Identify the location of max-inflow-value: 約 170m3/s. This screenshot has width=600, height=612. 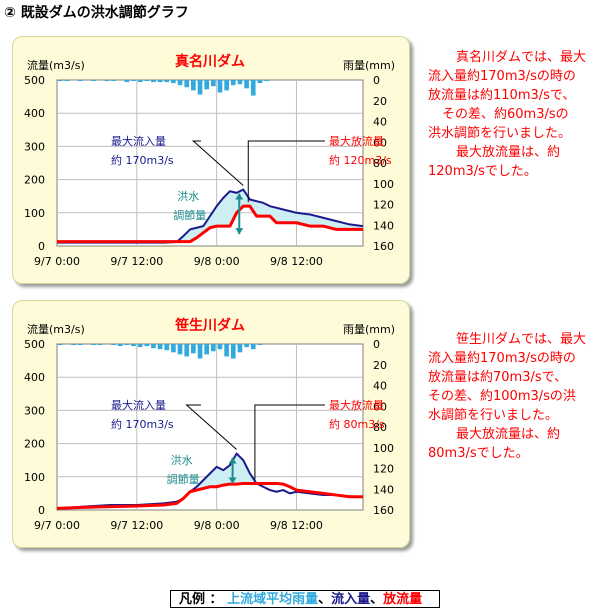
(142, 160).